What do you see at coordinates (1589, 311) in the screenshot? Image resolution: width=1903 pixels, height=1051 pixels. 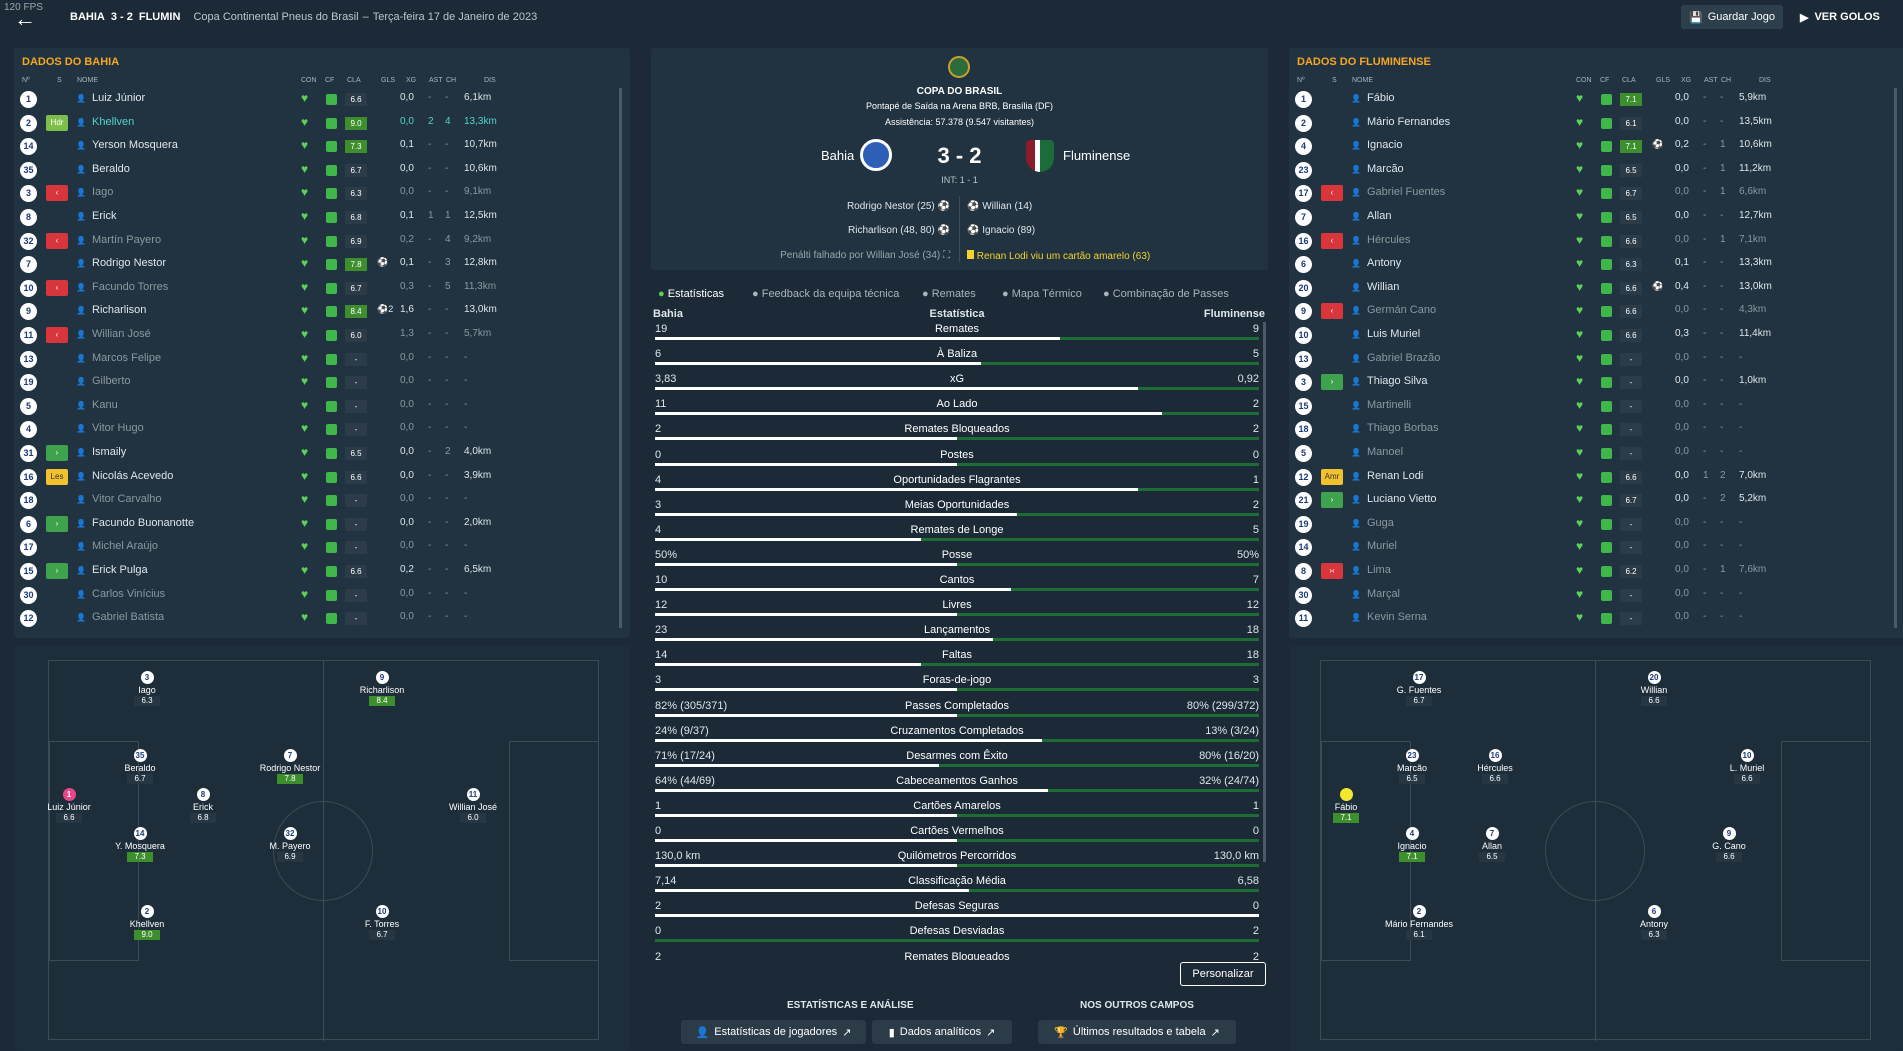 I see `player-row: 9 ‹ 👤 Germán Cano ♥ 6.6 0,0 - - 4,3km` at bounding box center [1589, 311].